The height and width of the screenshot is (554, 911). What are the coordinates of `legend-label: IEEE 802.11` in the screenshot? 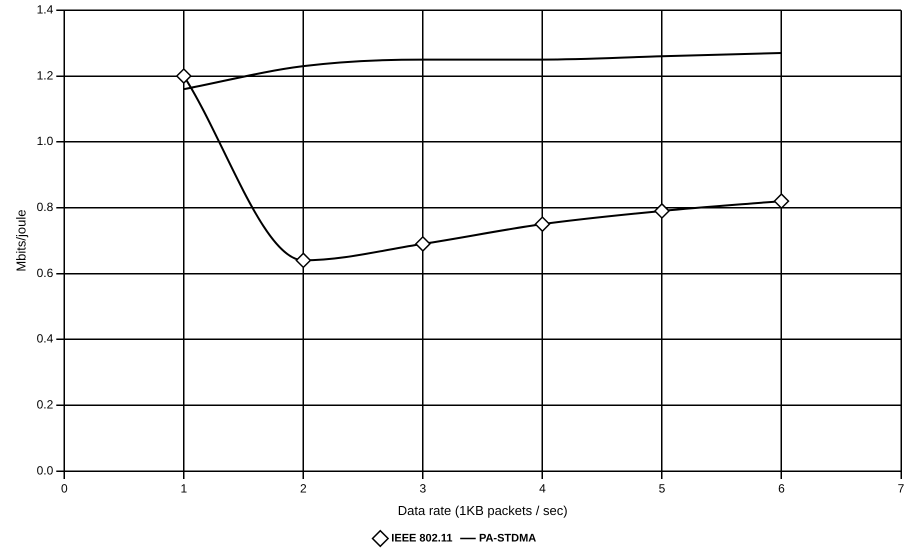 It's located at (421, 538).